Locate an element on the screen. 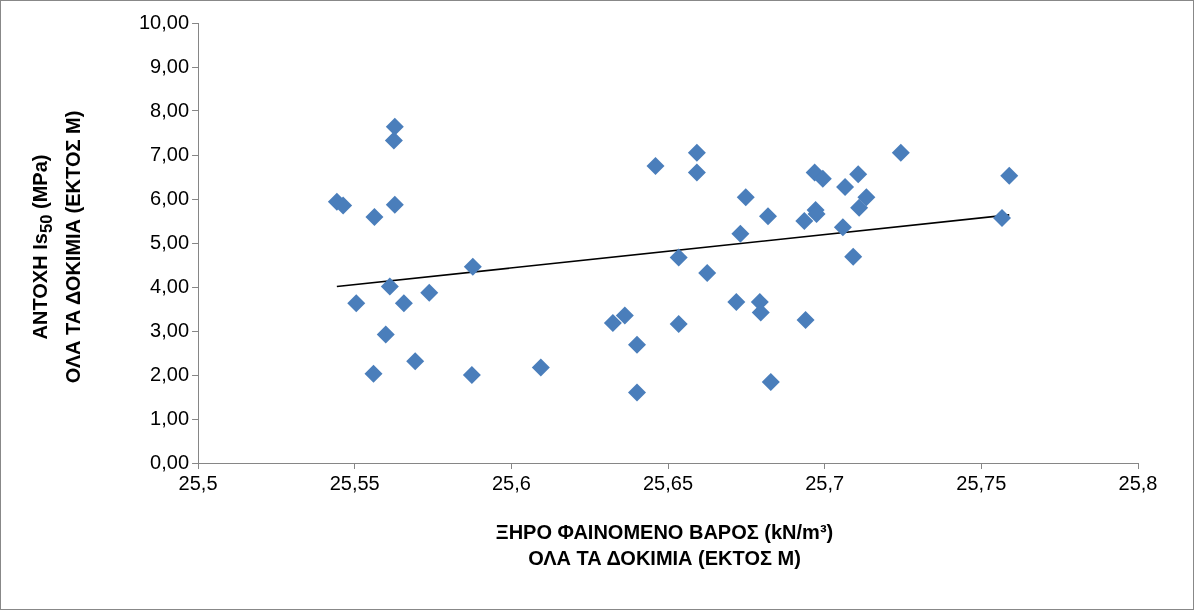  y-tick-label: 6,00 is located at coordinates (170, 197).